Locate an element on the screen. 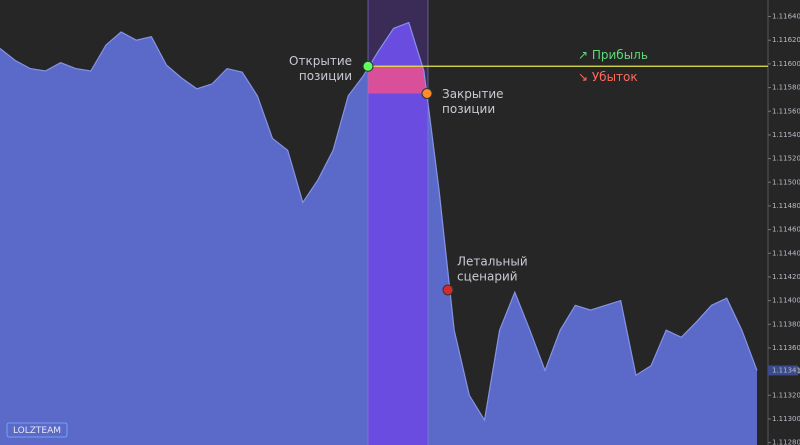  y-tick-label: 1.11360 is located at coordinates (786, 348).